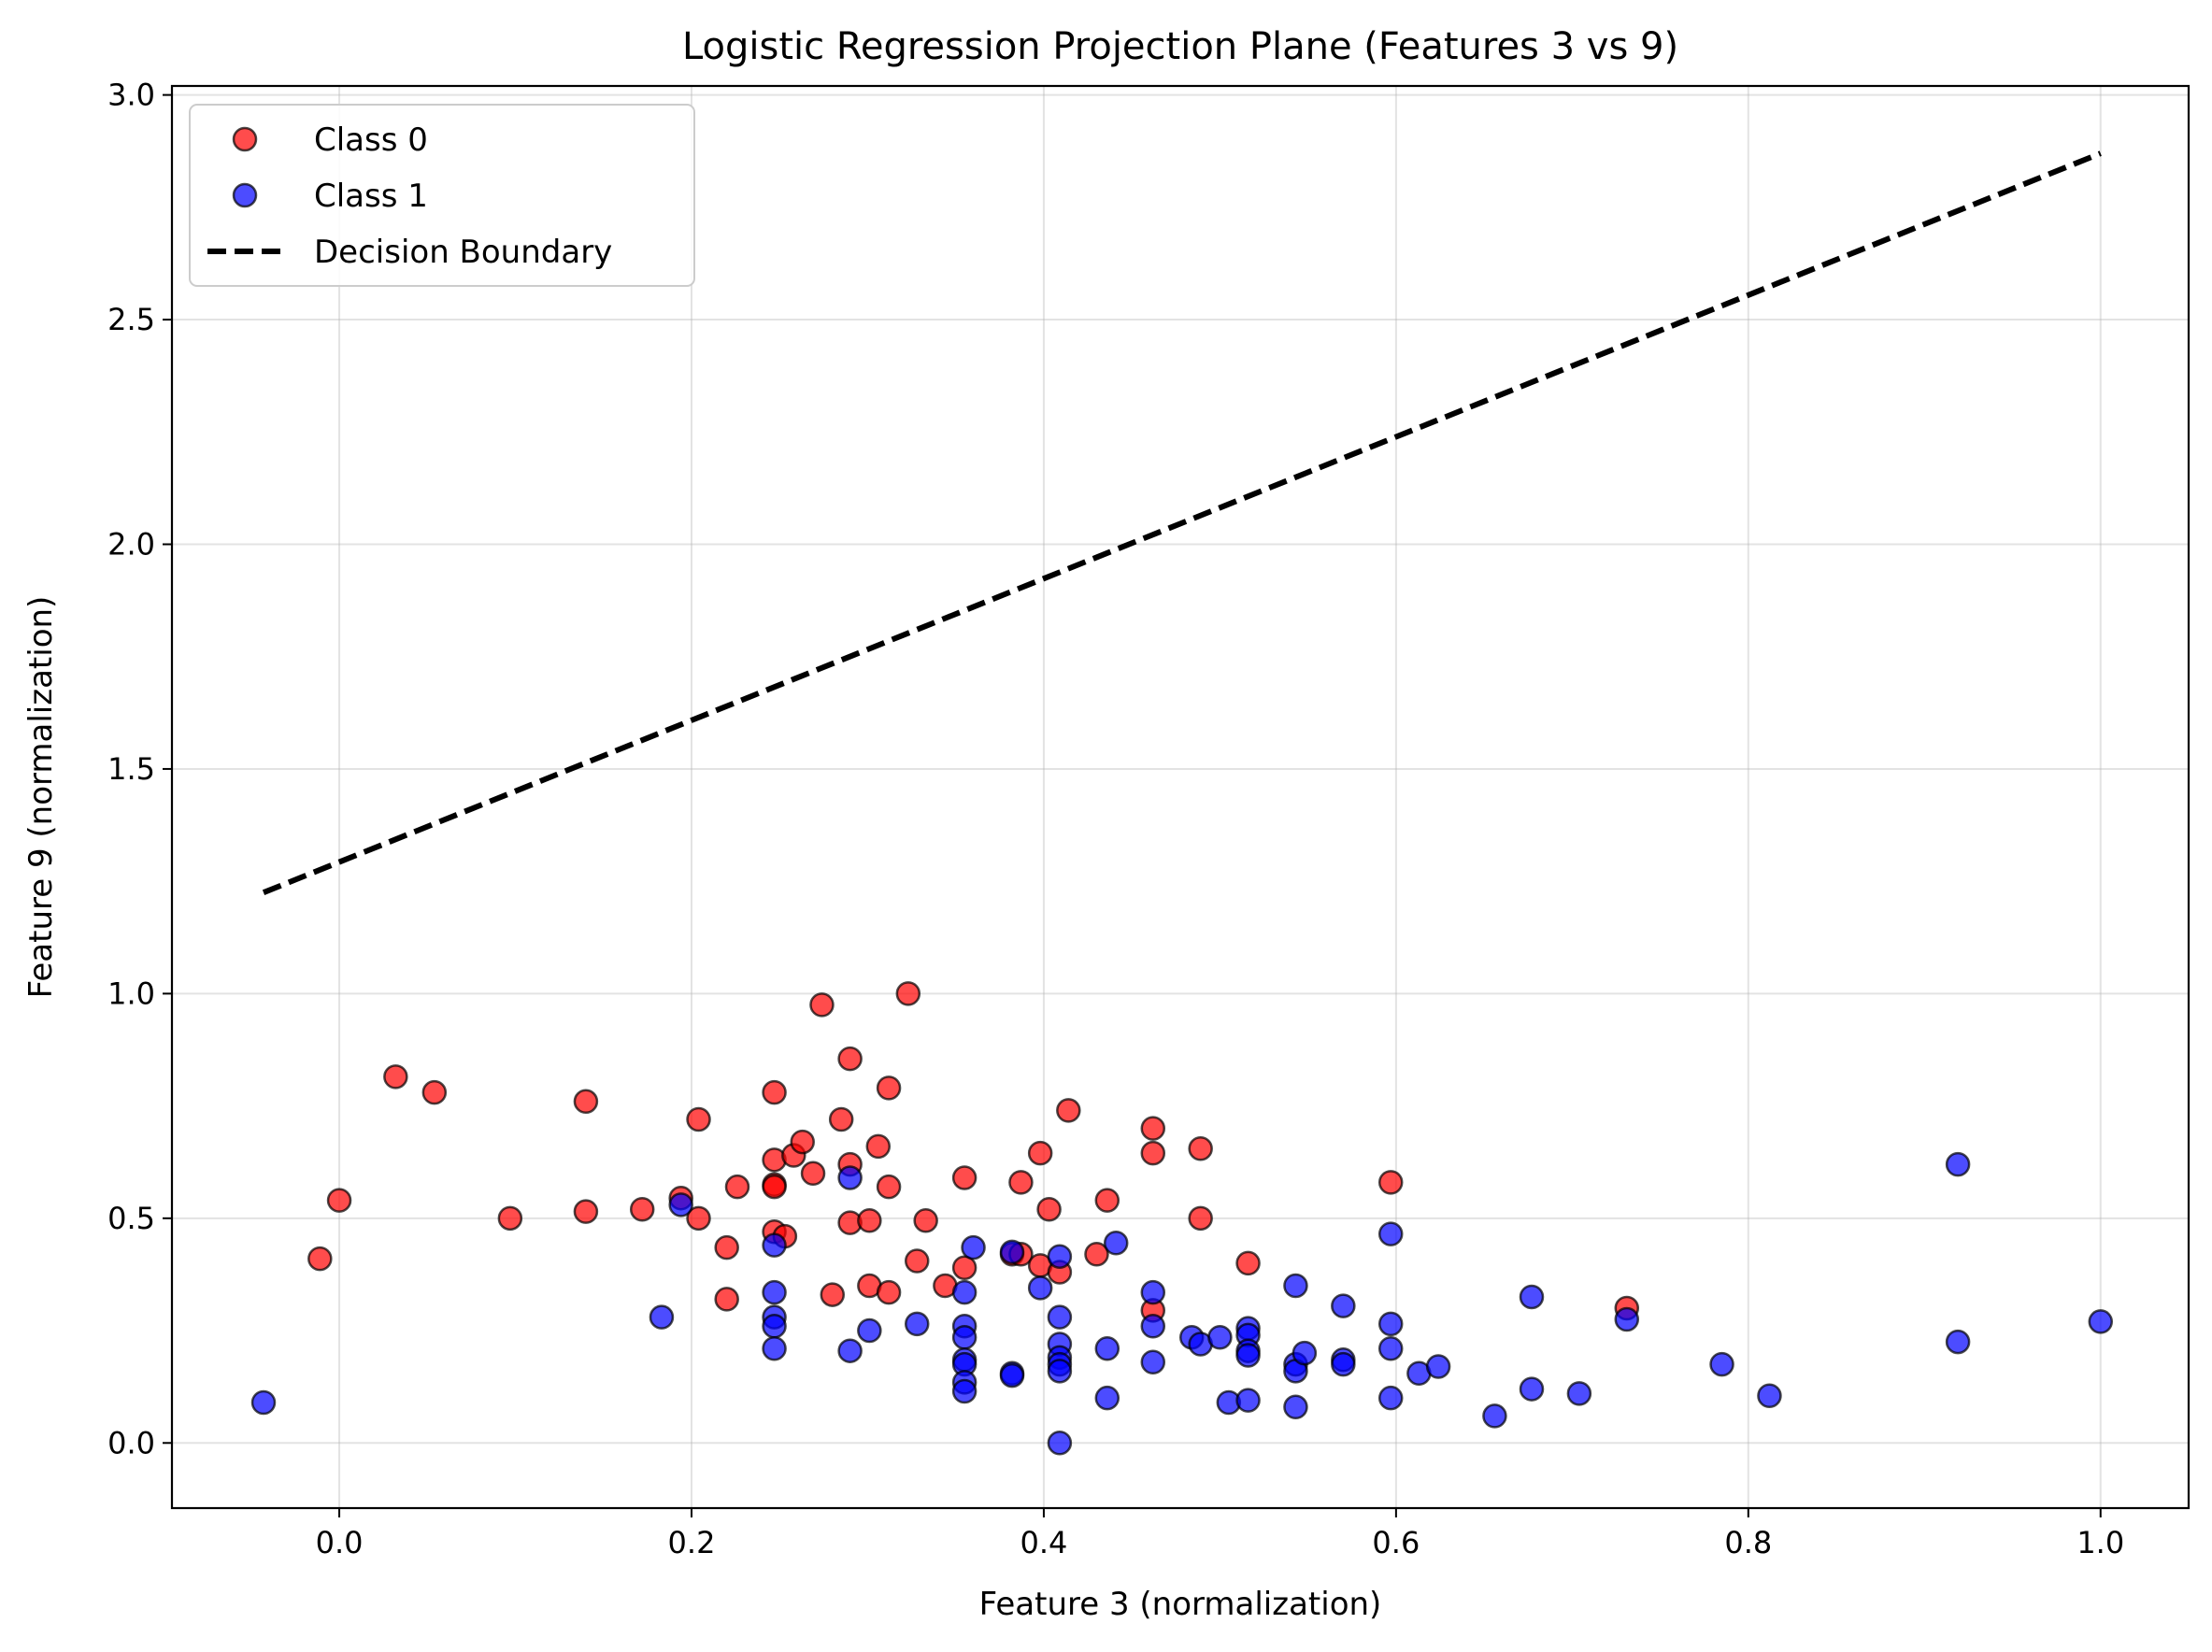 Image resolution: width=2212 pixels, height=1652 pixels. What do you see at coordinates (131, 319) in the screenshot?
I see `y-tick-label: 2.5` at bounding box center [131, 319].